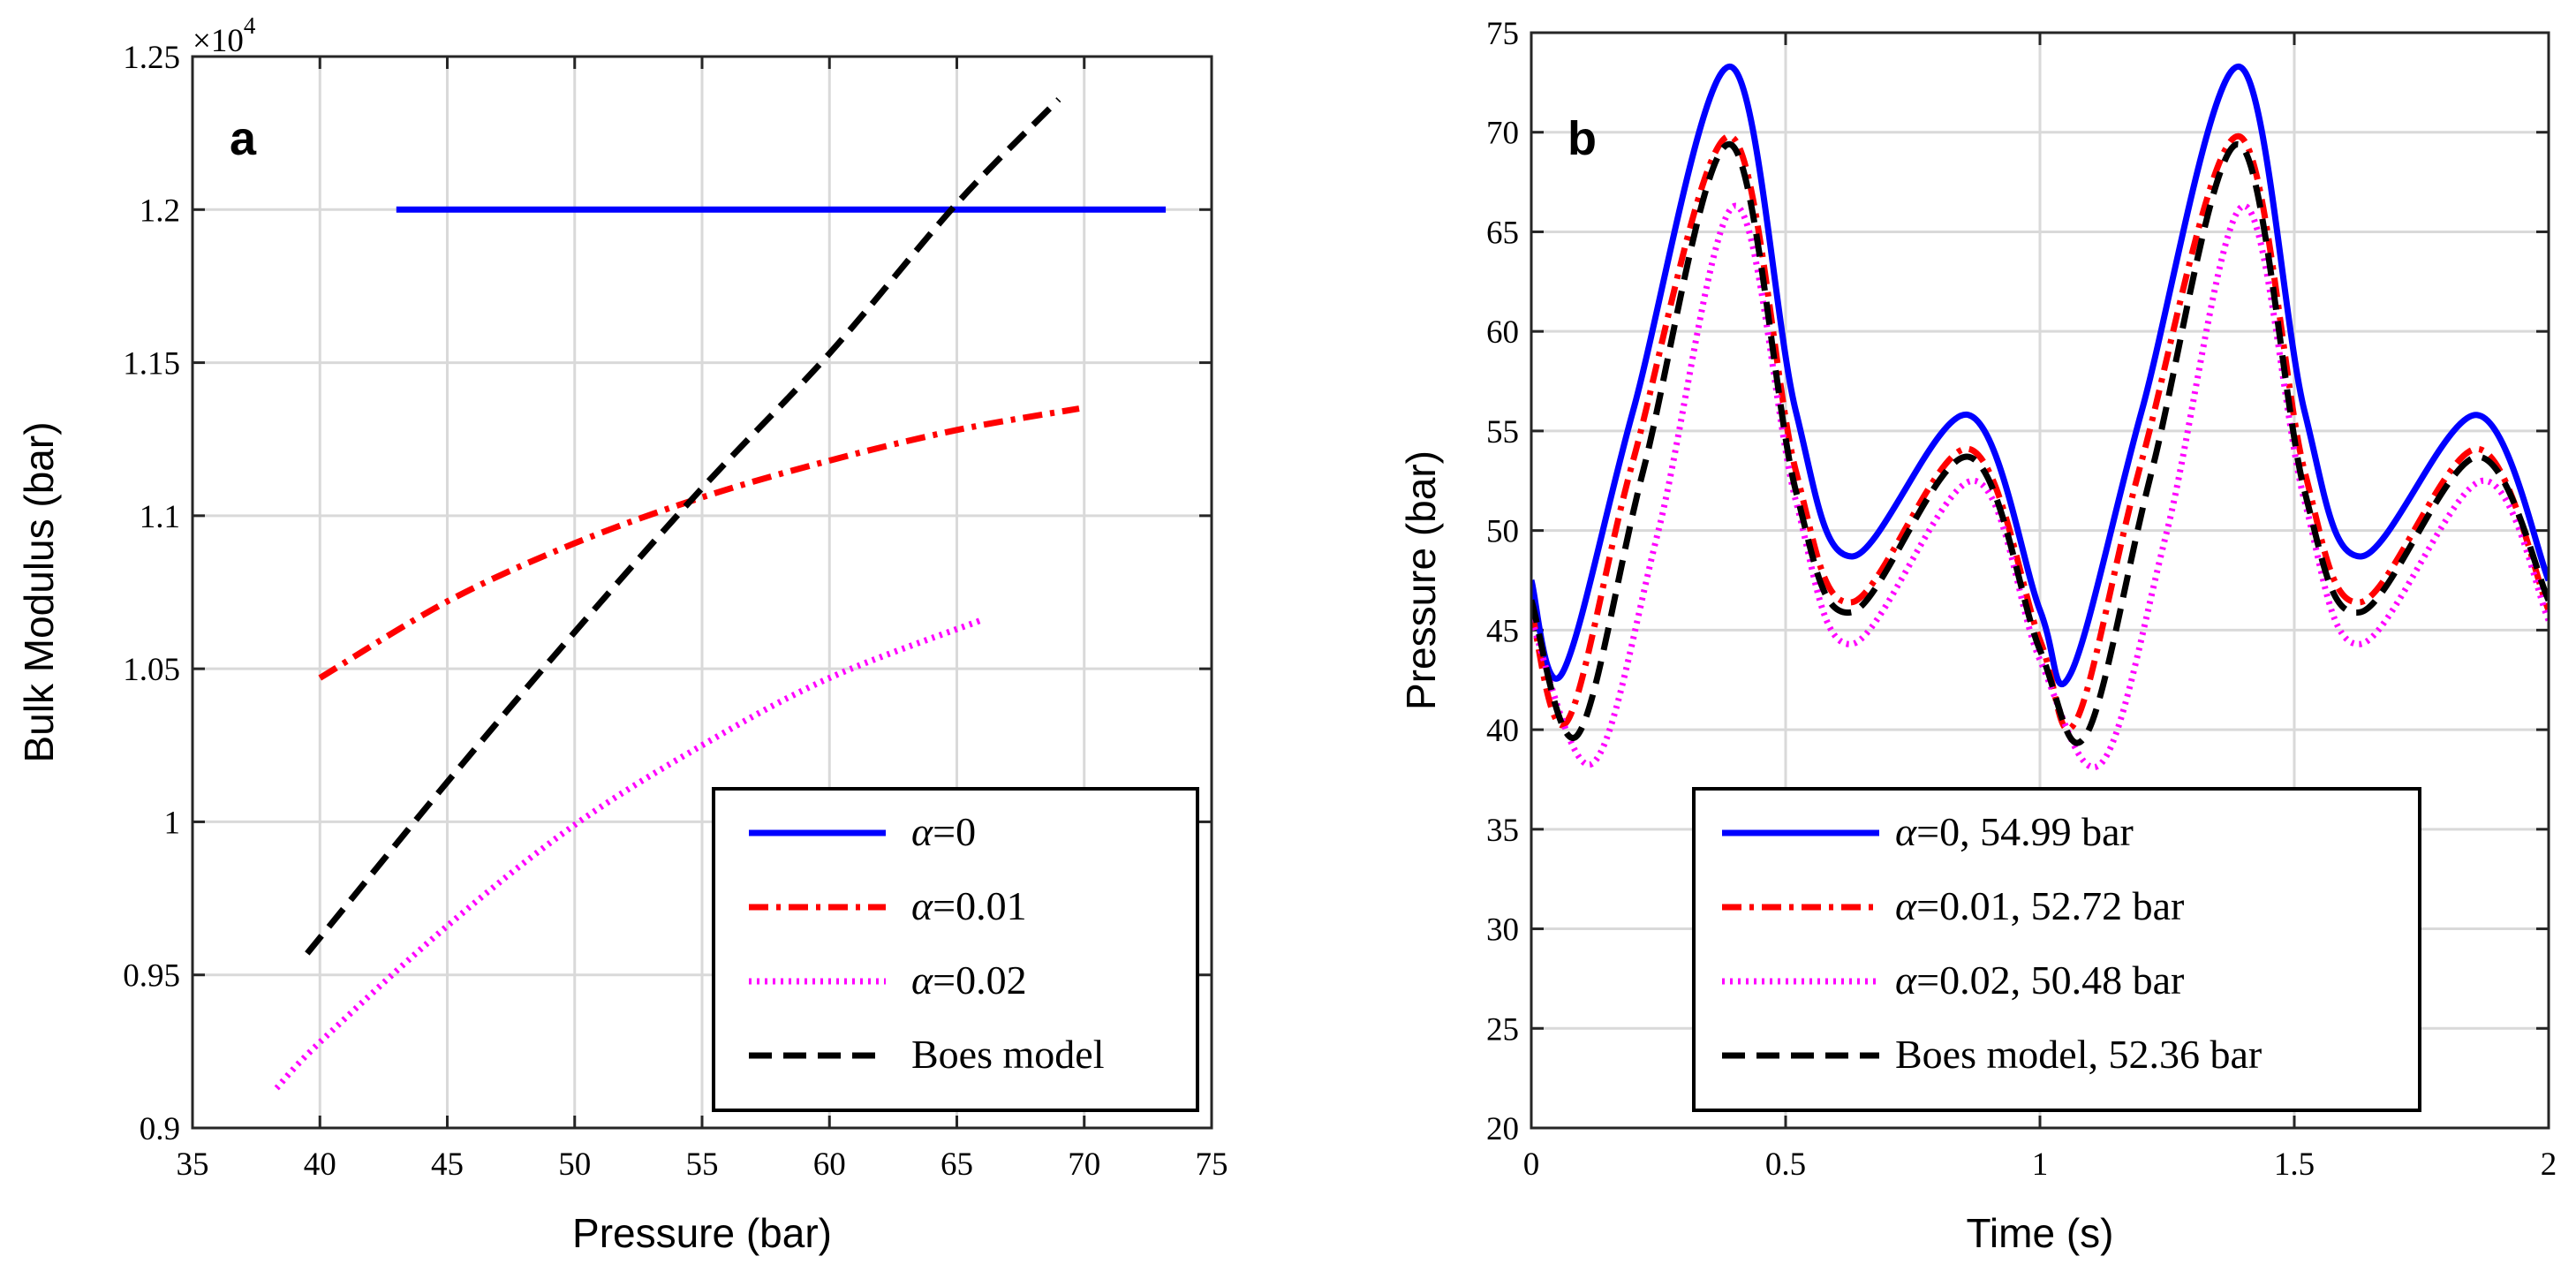 This screenshot has width=2576, height=1279. Describe the element at coordinates (1502, 930) in the screenshot. I see `y-tick-label: 30` at that location.